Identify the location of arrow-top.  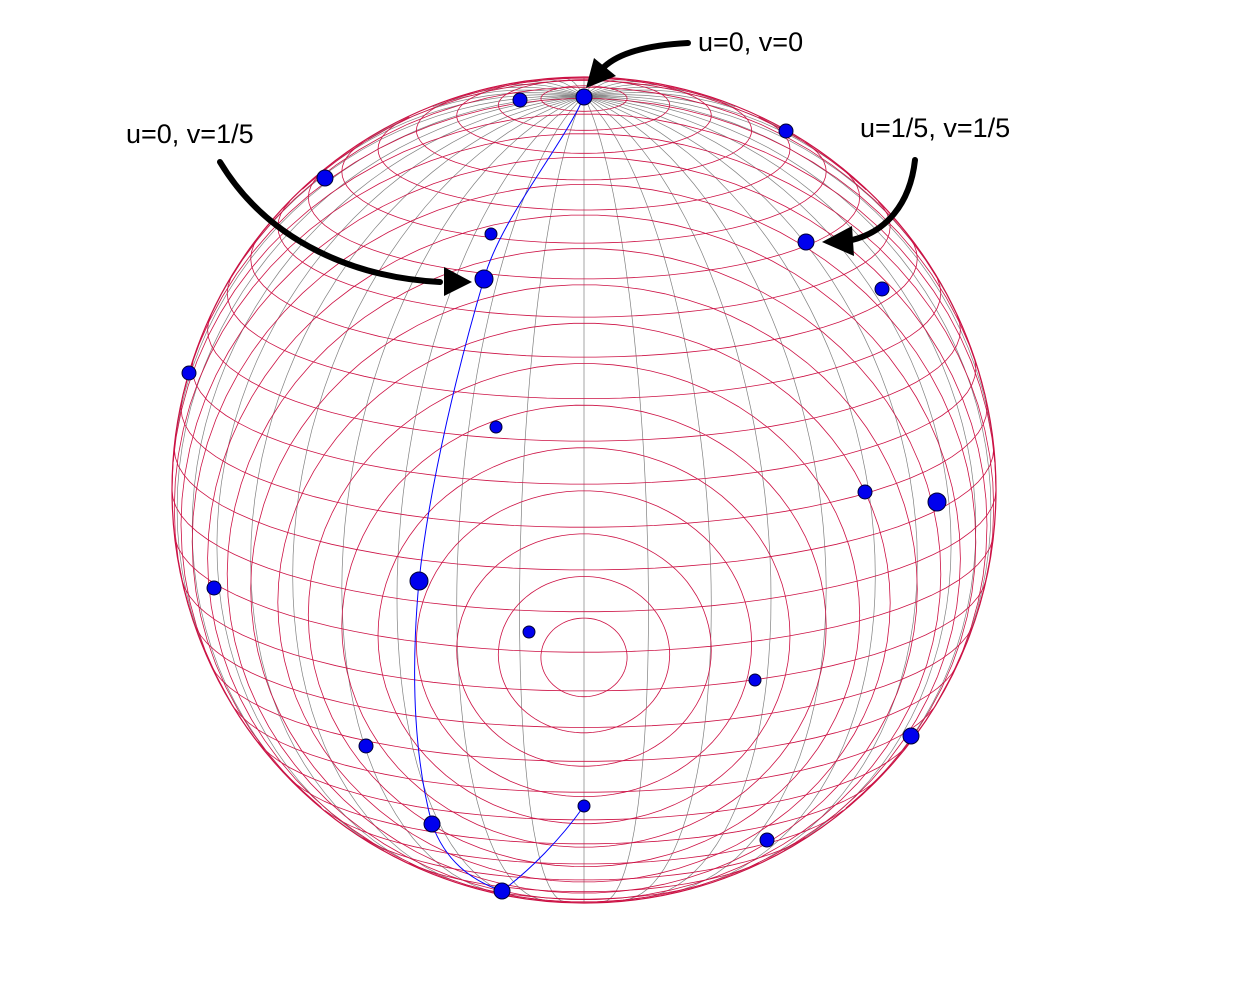
(646, 55).